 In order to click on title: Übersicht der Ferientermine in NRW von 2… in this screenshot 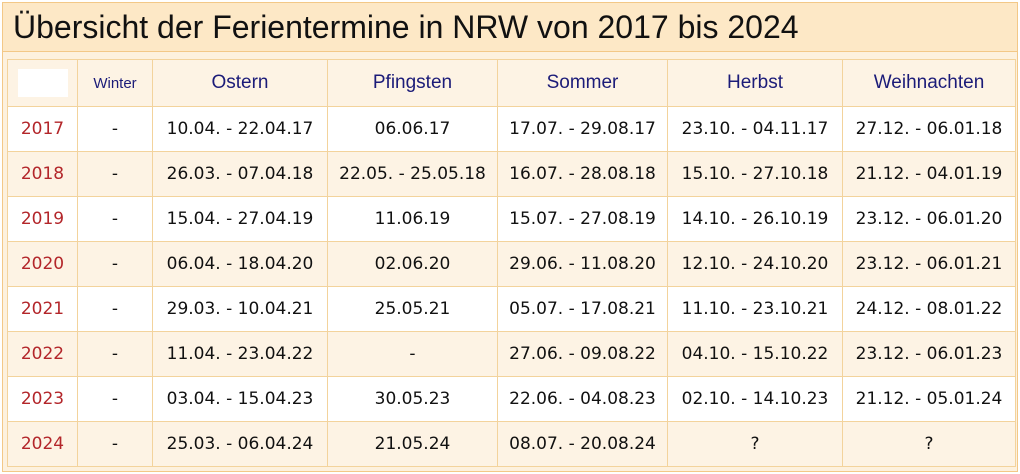, I will do `click(510, 27)`.